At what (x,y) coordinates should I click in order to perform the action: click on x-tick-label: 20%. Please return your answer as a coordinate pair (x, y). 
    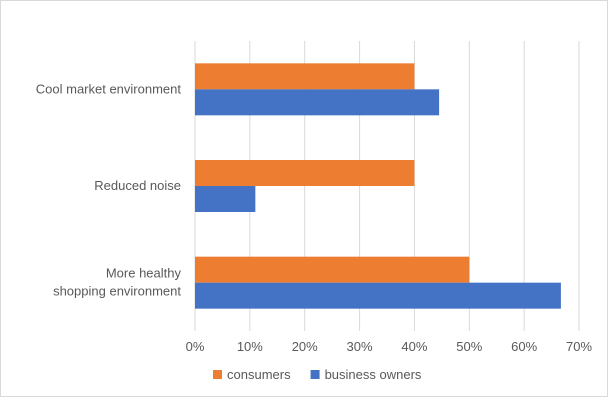
    Looking at the image, I should click on (305, 346).